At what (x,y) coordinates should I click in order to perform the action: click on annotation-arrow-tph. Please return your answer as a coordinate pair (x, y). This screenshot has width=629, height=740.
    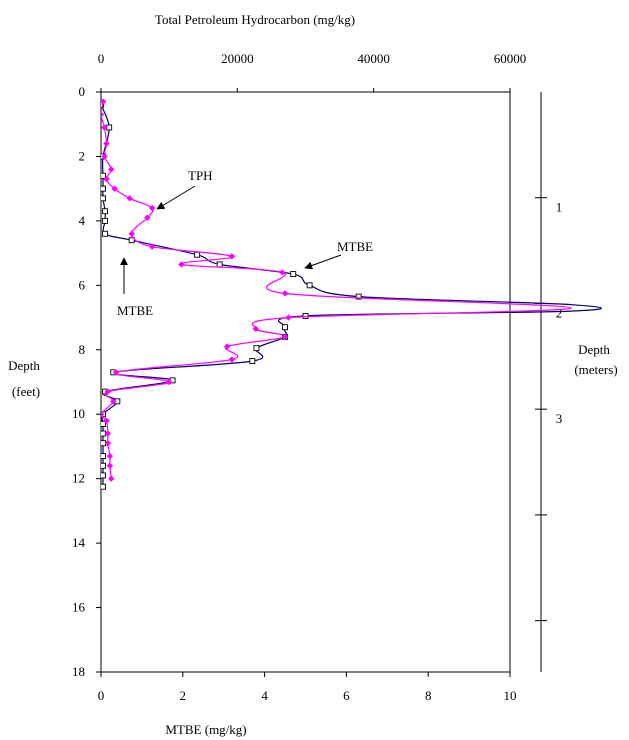
    Looking at the image, I should click on (176, 197).